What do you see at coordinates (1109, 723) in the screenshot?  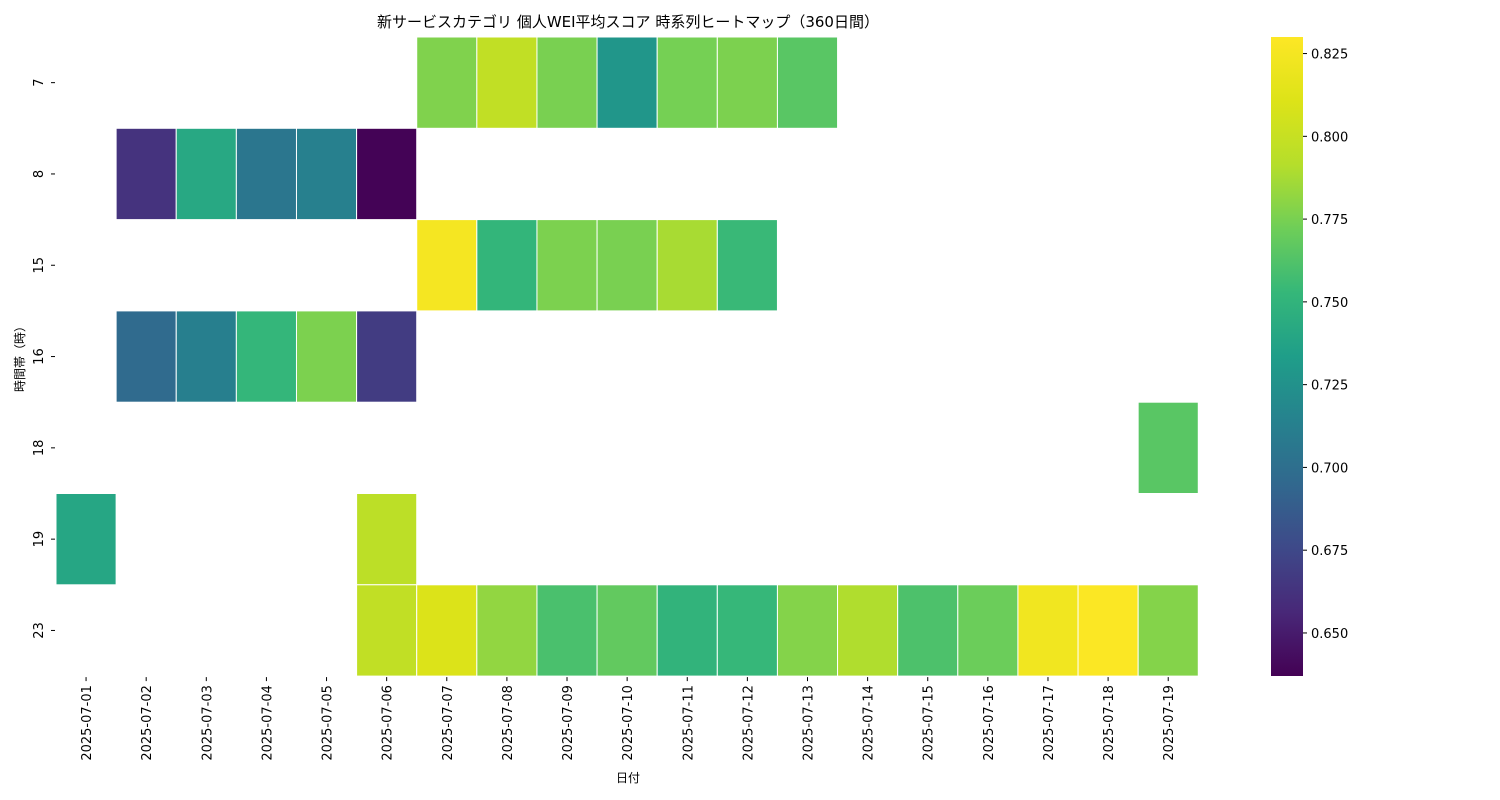 I see `x-tick-label: 2025-07-18` at bounding box center [1109, 723].